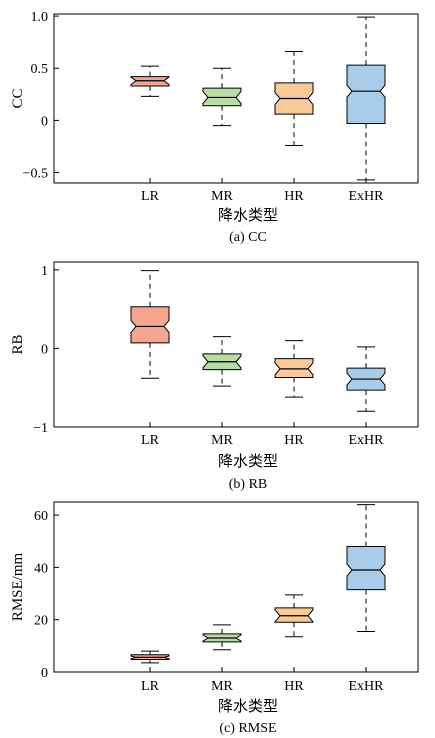 This screenshot has width=435, height=738. What do you see at coordinates (44, 271) in the screenshot?
I see `y-tick-label: 1` at bounding box center [44, 271].